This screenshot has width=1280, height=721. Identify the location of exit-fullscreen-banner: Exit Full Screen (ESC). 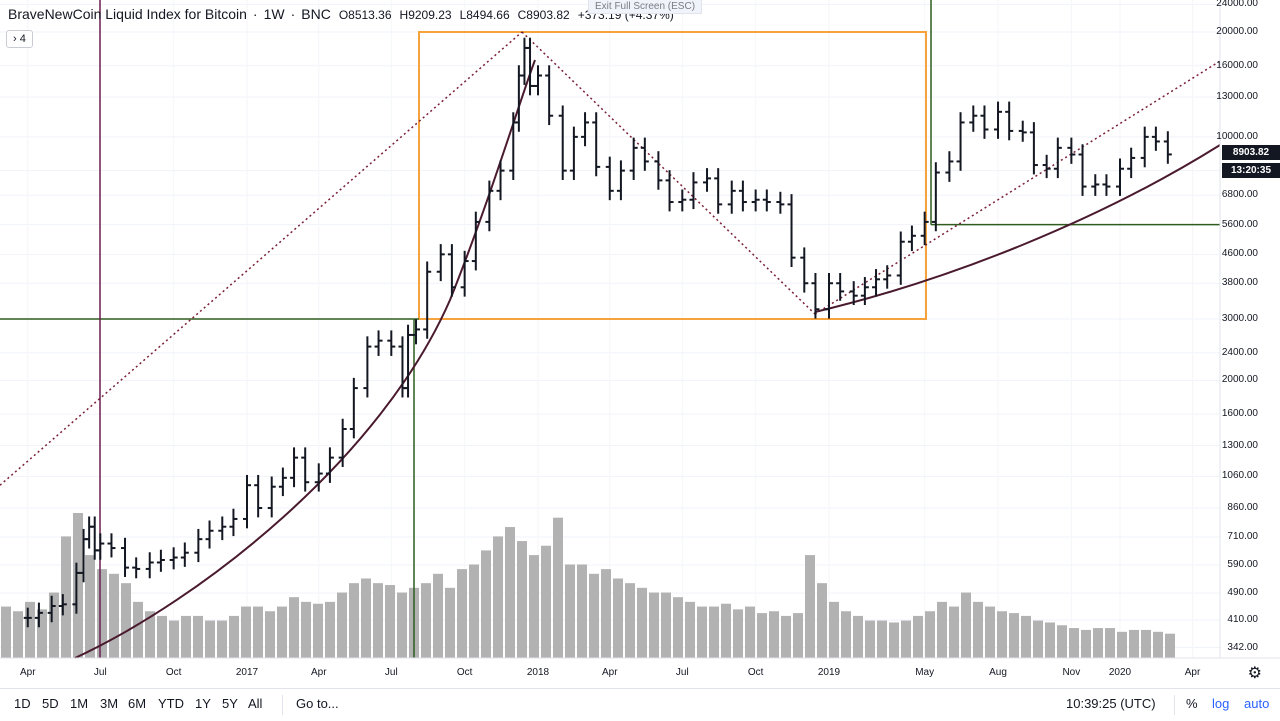
(645, 7).